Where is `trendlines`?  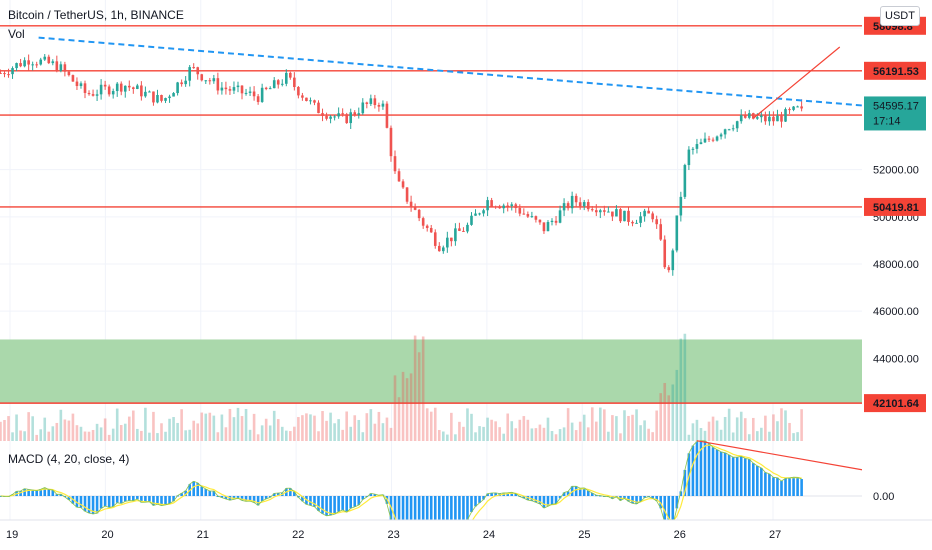
trendlines is located at coordinates (453, 77).